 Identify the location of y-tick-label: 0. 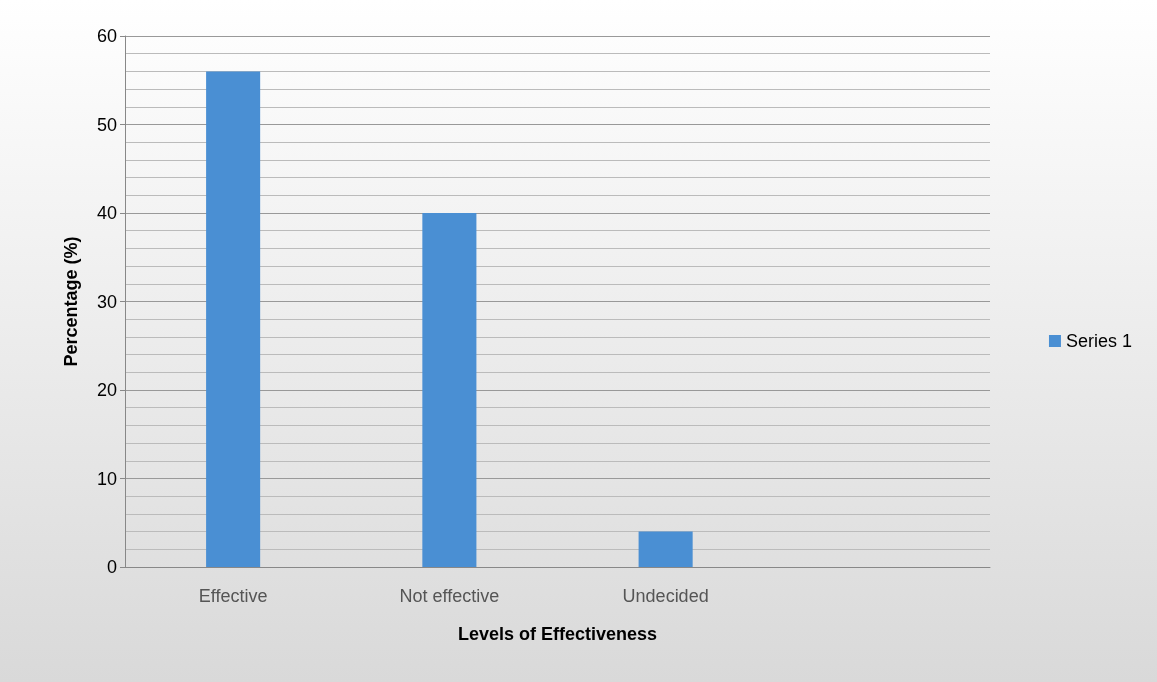
(111, 567).